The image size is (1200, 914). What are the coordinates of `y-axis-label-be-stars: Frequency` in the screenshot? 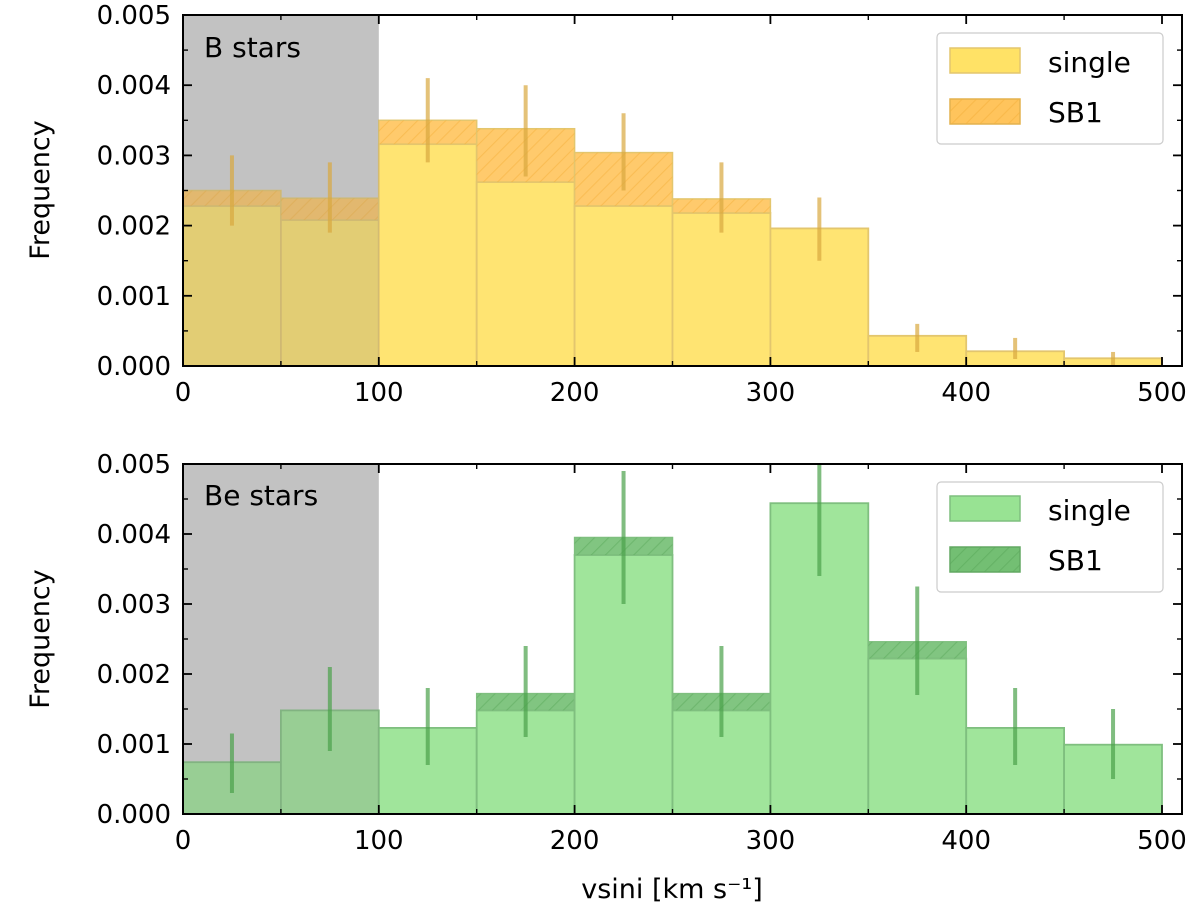 It's located at (40, 639).